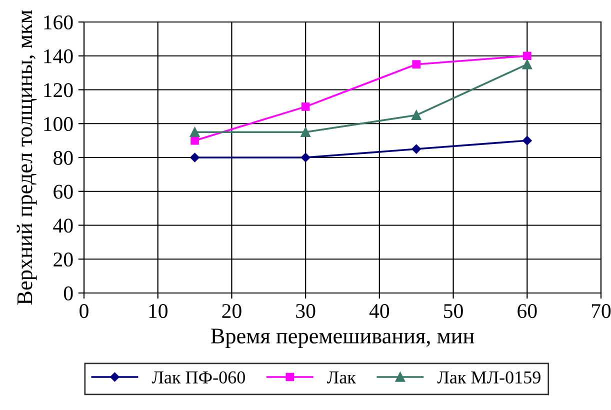 The image size is (611, 410). Describe the element at coordinates (63, 225) in the screenshot. I see `y-tick-label: 40` at that location.